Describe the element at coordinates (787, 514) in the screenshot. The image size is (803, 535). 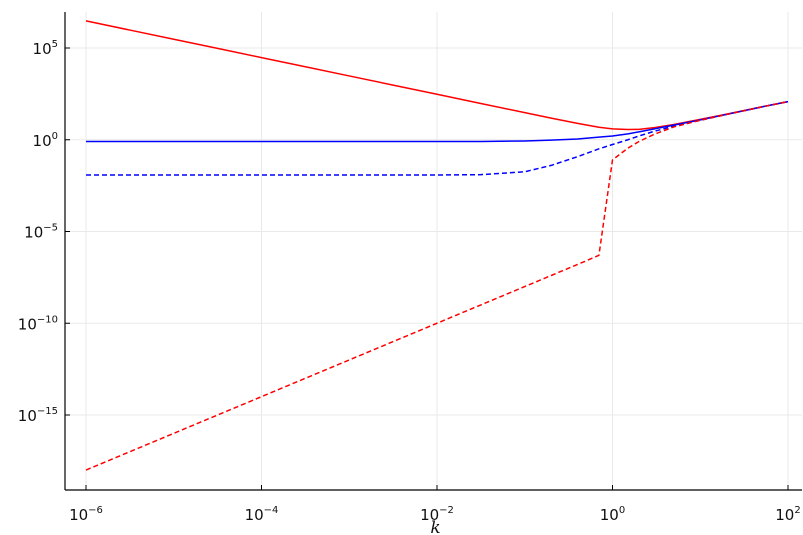
I see `x-tick-label-4: 10²` at that location.